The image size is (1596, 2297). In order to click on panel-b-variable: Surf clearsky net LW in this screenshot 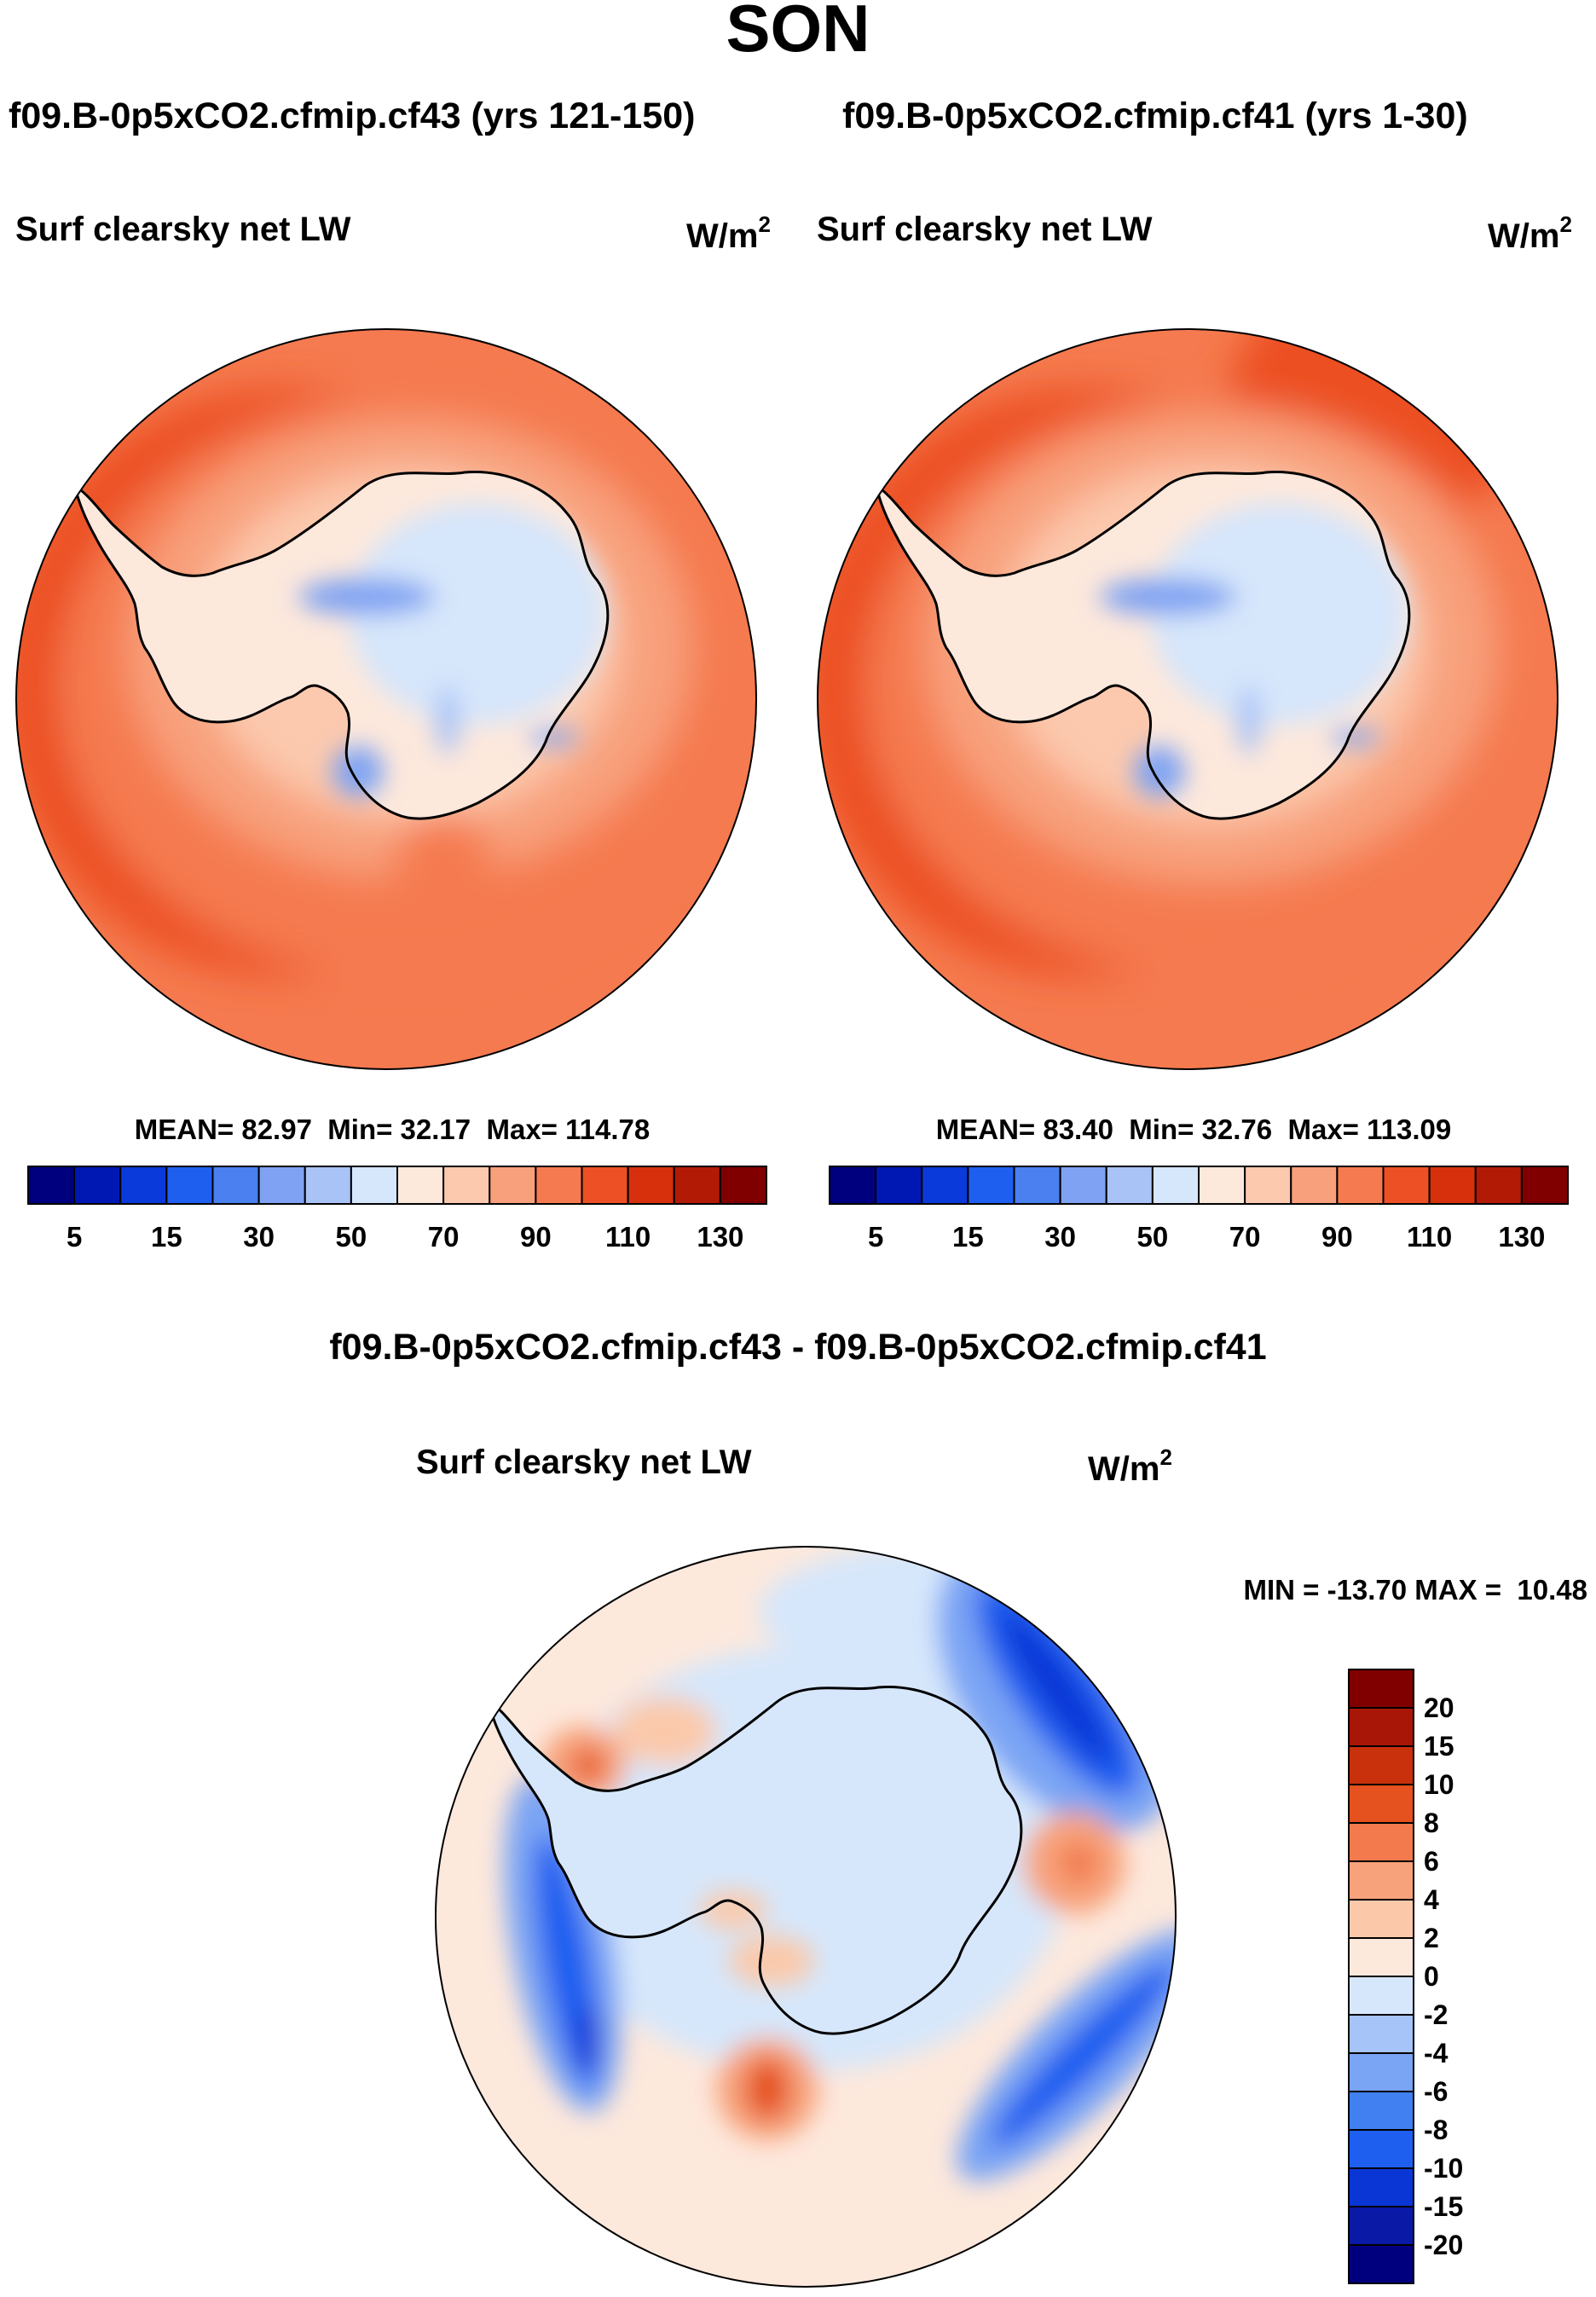, I will do `click(985, 230)`.